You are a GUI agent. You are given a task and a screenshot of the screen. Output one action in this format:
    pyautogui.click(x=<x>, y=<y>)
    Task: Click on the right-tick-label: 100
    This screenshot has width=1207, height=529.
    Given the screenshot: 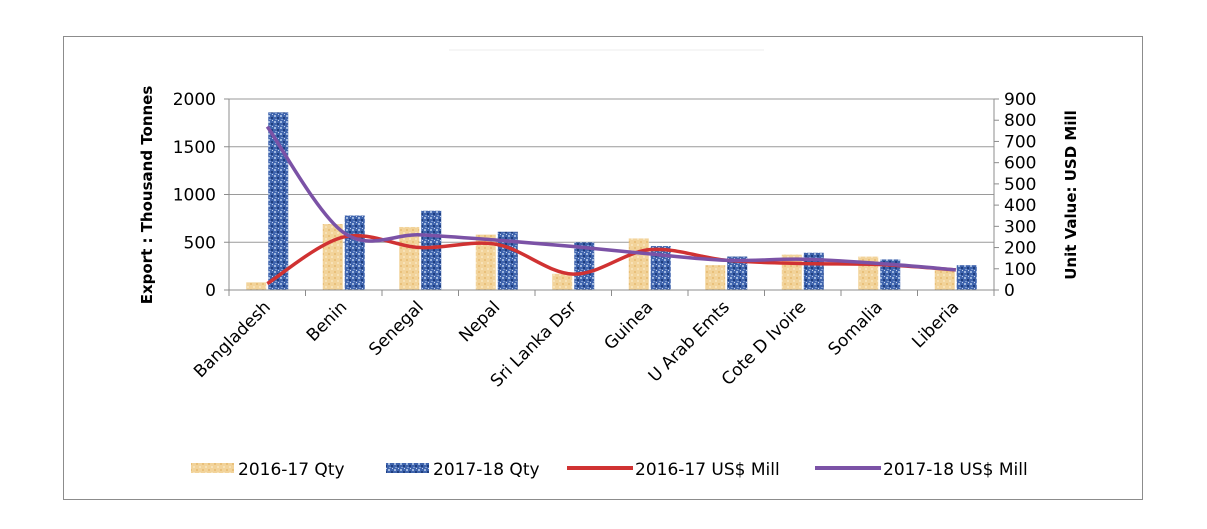 What is the action you would take?
    pyautogui.click(x=1020, y=270)
    